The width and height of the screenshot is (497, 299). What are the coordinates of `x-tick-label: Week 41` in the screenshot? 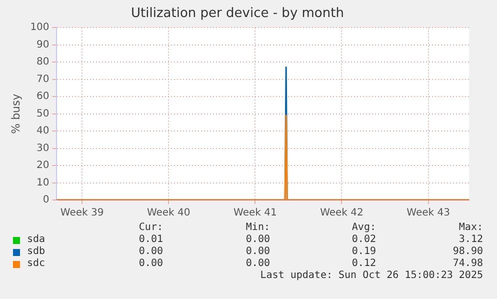 It's located at (255, 213).